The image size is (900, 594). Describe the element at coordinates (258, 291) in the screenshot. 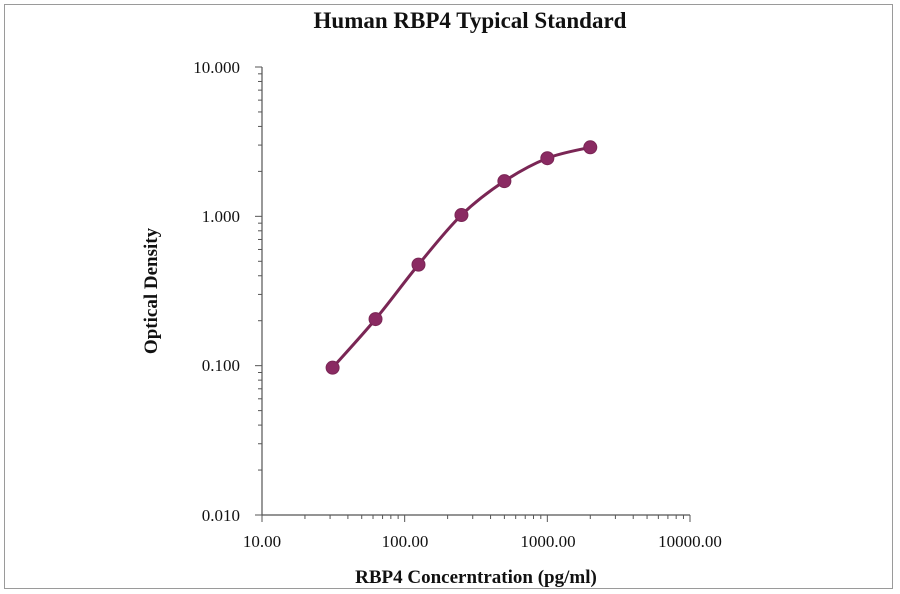

I see `y-axis-ticks` at that location.